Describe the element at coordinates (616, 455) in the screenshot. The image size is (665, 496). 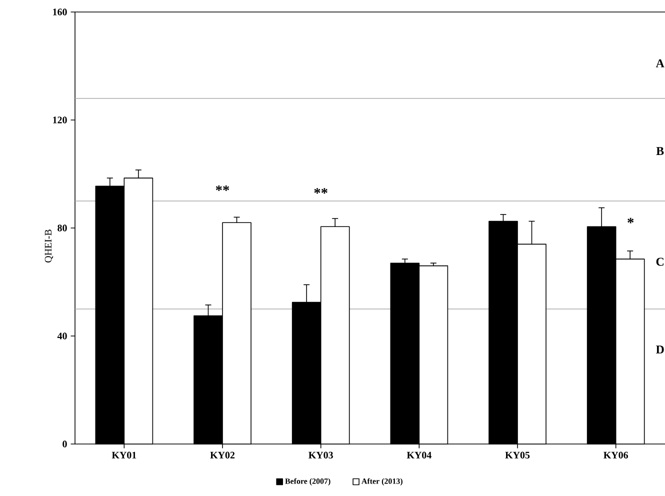
I see `x-tick-label: KY06` at that location.